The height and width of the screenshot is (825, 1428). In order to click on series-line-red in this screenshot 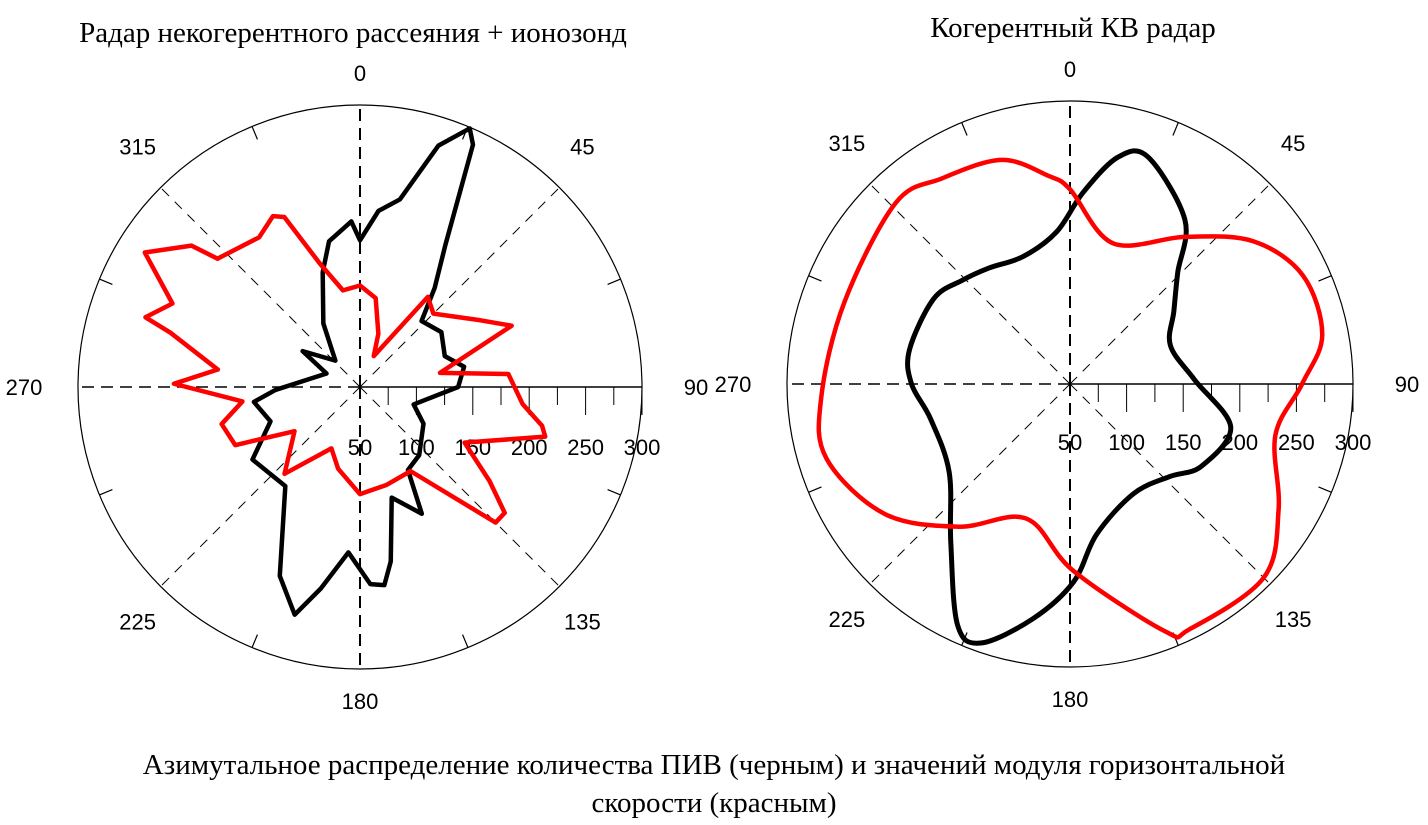, I will do `click(345, 369)`.